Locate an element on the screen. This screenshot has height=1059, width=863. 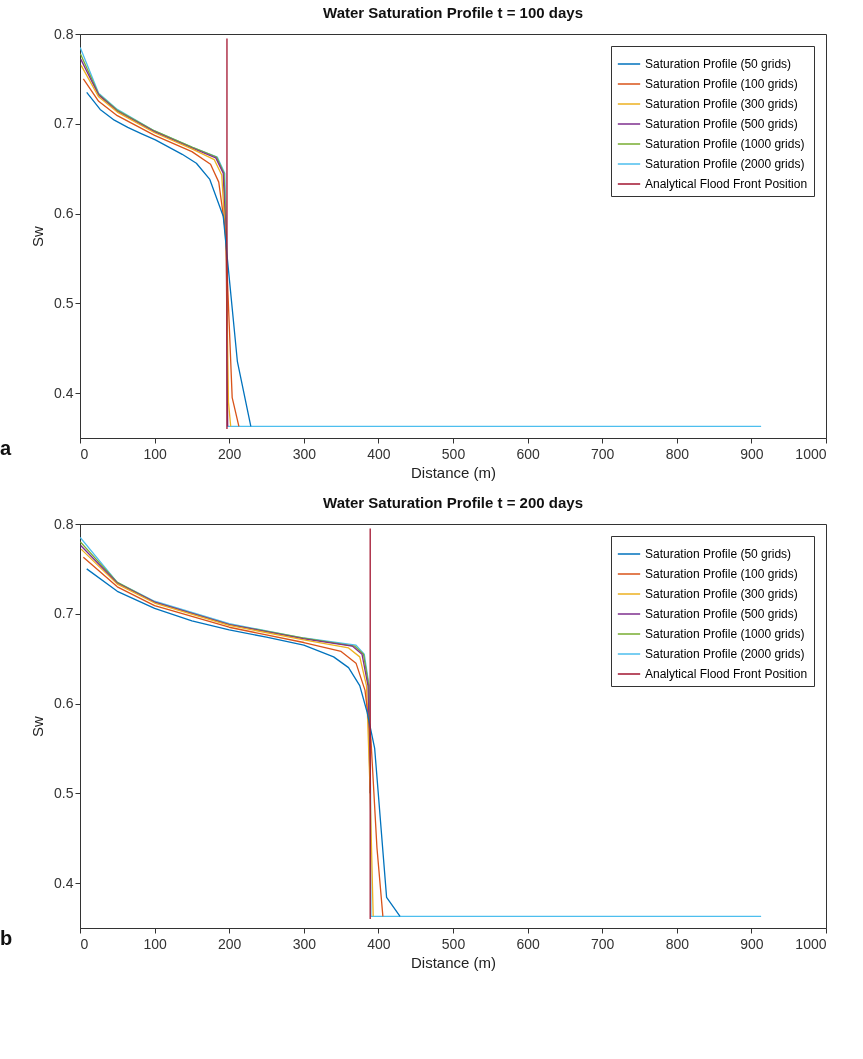
text: b is located at coordinates (6, 938).